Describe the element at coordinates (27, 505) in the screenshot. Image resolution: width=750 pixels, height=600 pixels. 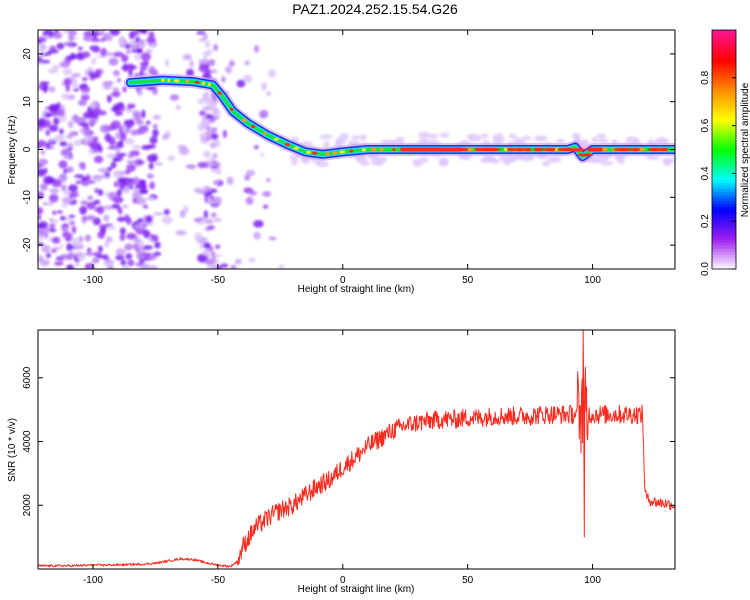
I see `snr-y-tick-label: 2000` at that location.